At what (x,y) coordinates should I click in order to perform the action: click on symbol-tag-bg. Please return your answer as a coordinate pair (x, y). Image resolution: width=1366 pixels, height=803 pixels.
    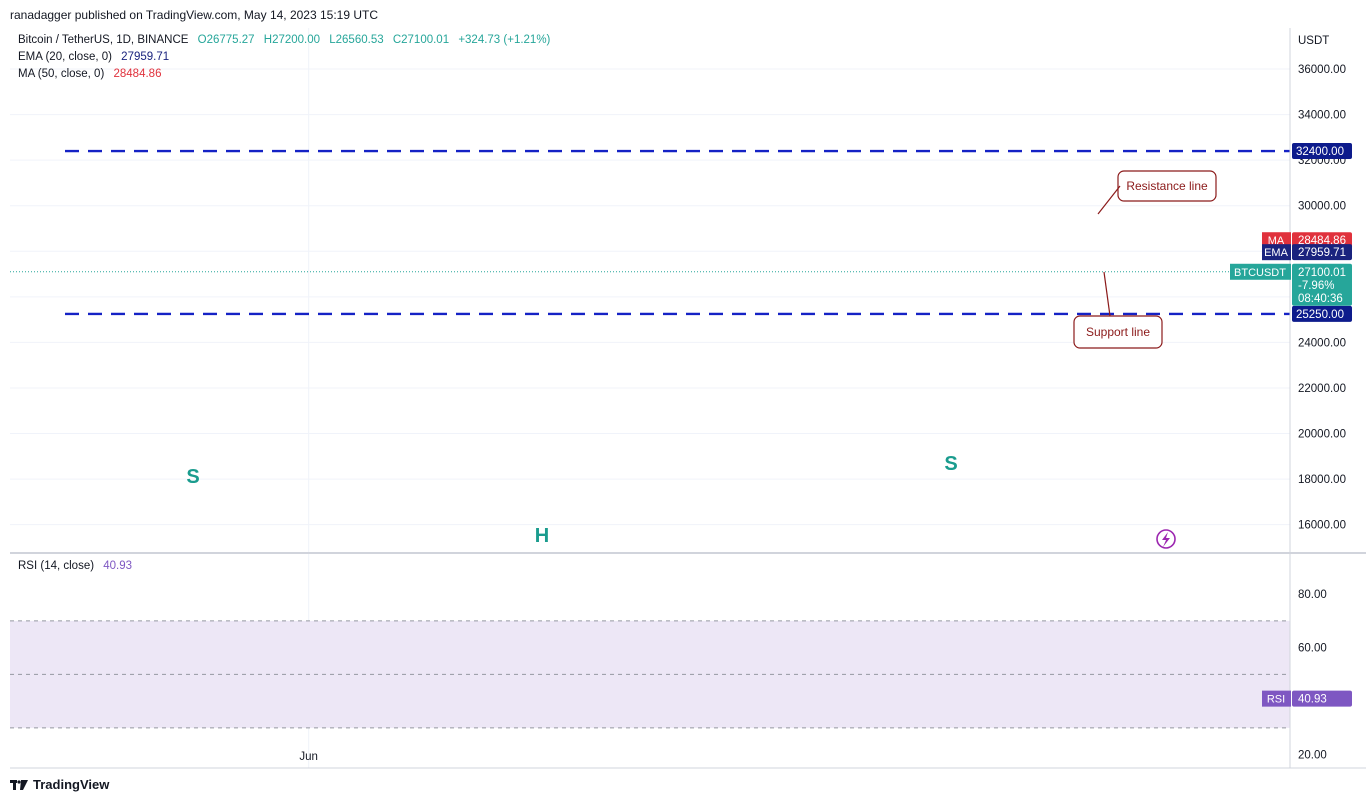
    Looking at the image, I should click on (1260, 271).